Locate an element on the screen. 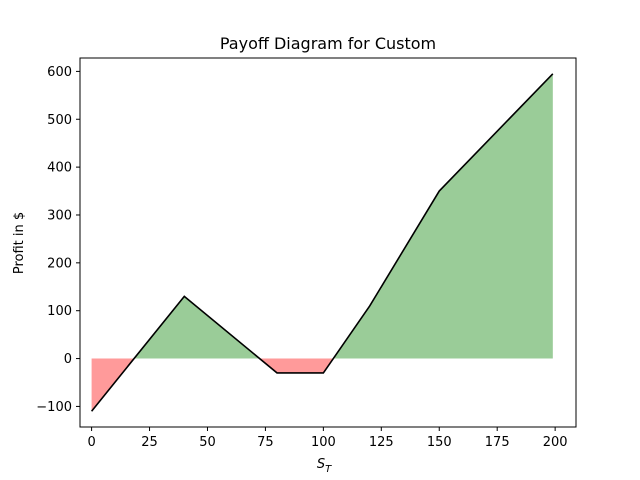  y-tick-label: −100 is located at coordinates (54, 407).